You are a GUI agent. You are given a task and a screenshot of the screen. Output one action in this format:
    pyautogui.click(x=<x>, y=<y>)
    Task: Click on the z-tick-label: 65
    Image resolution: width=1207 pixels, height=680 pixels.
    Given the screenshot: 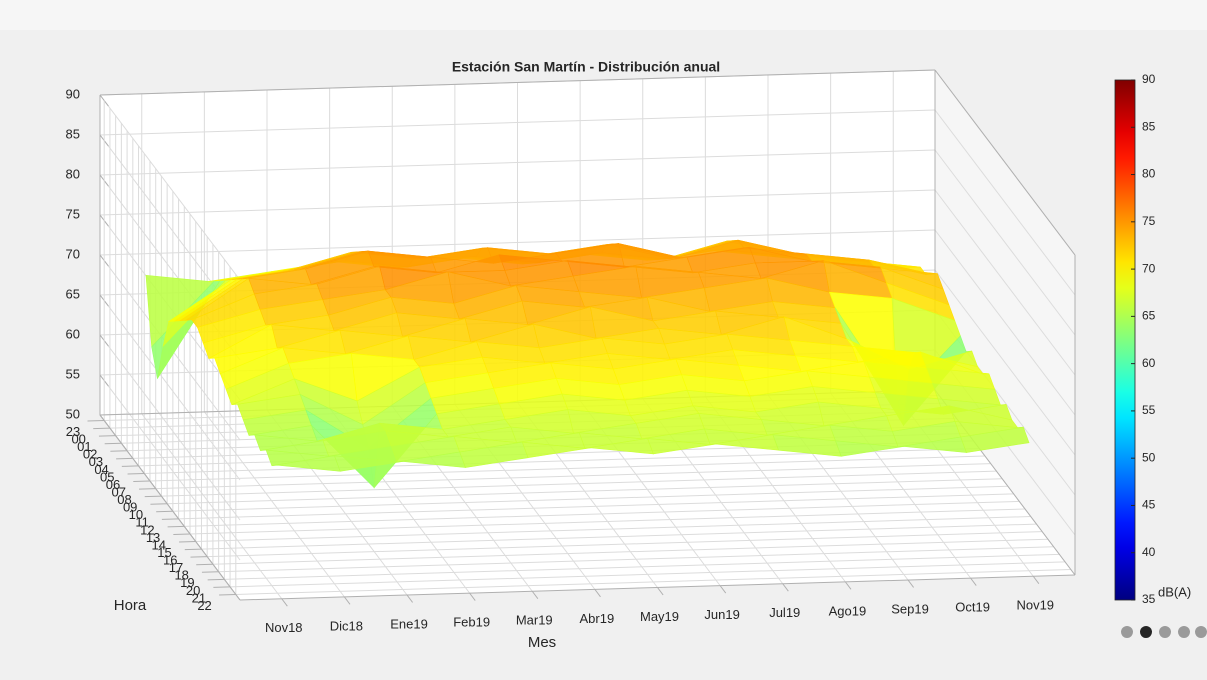 What is the action you would take?
    pyautogui.click(x=73, y=293)
    